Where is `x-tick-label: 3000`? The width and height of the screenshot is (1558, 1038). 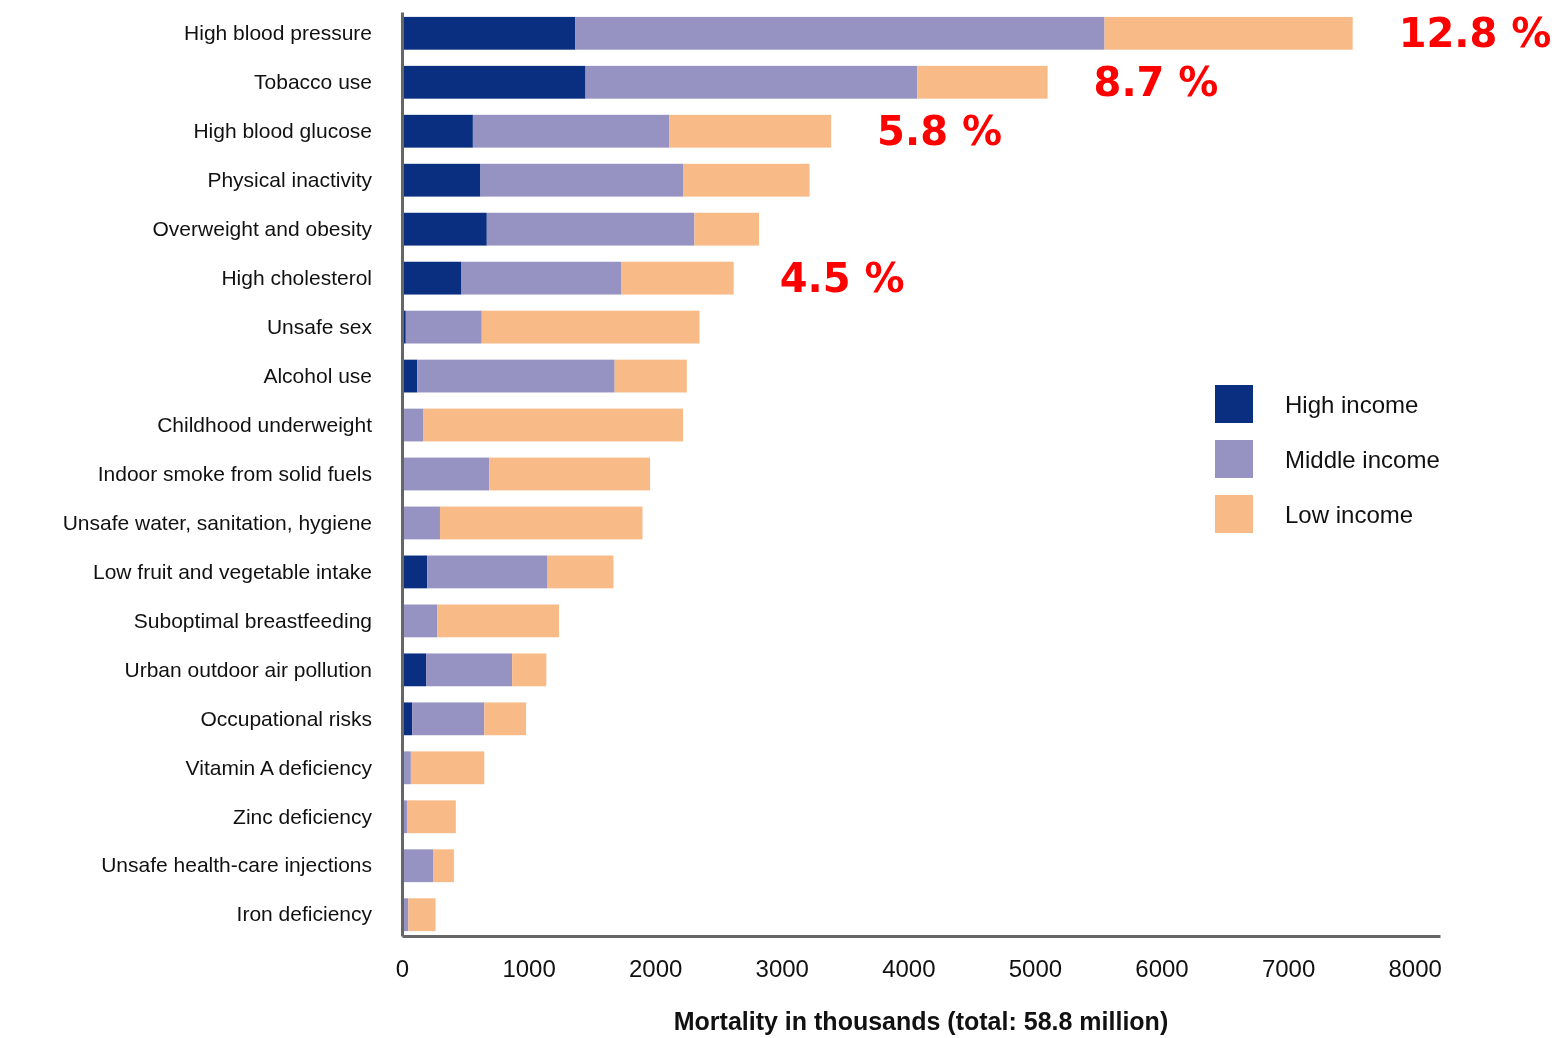
x-tick-label: 3000 is located at coordinates (782, 969).